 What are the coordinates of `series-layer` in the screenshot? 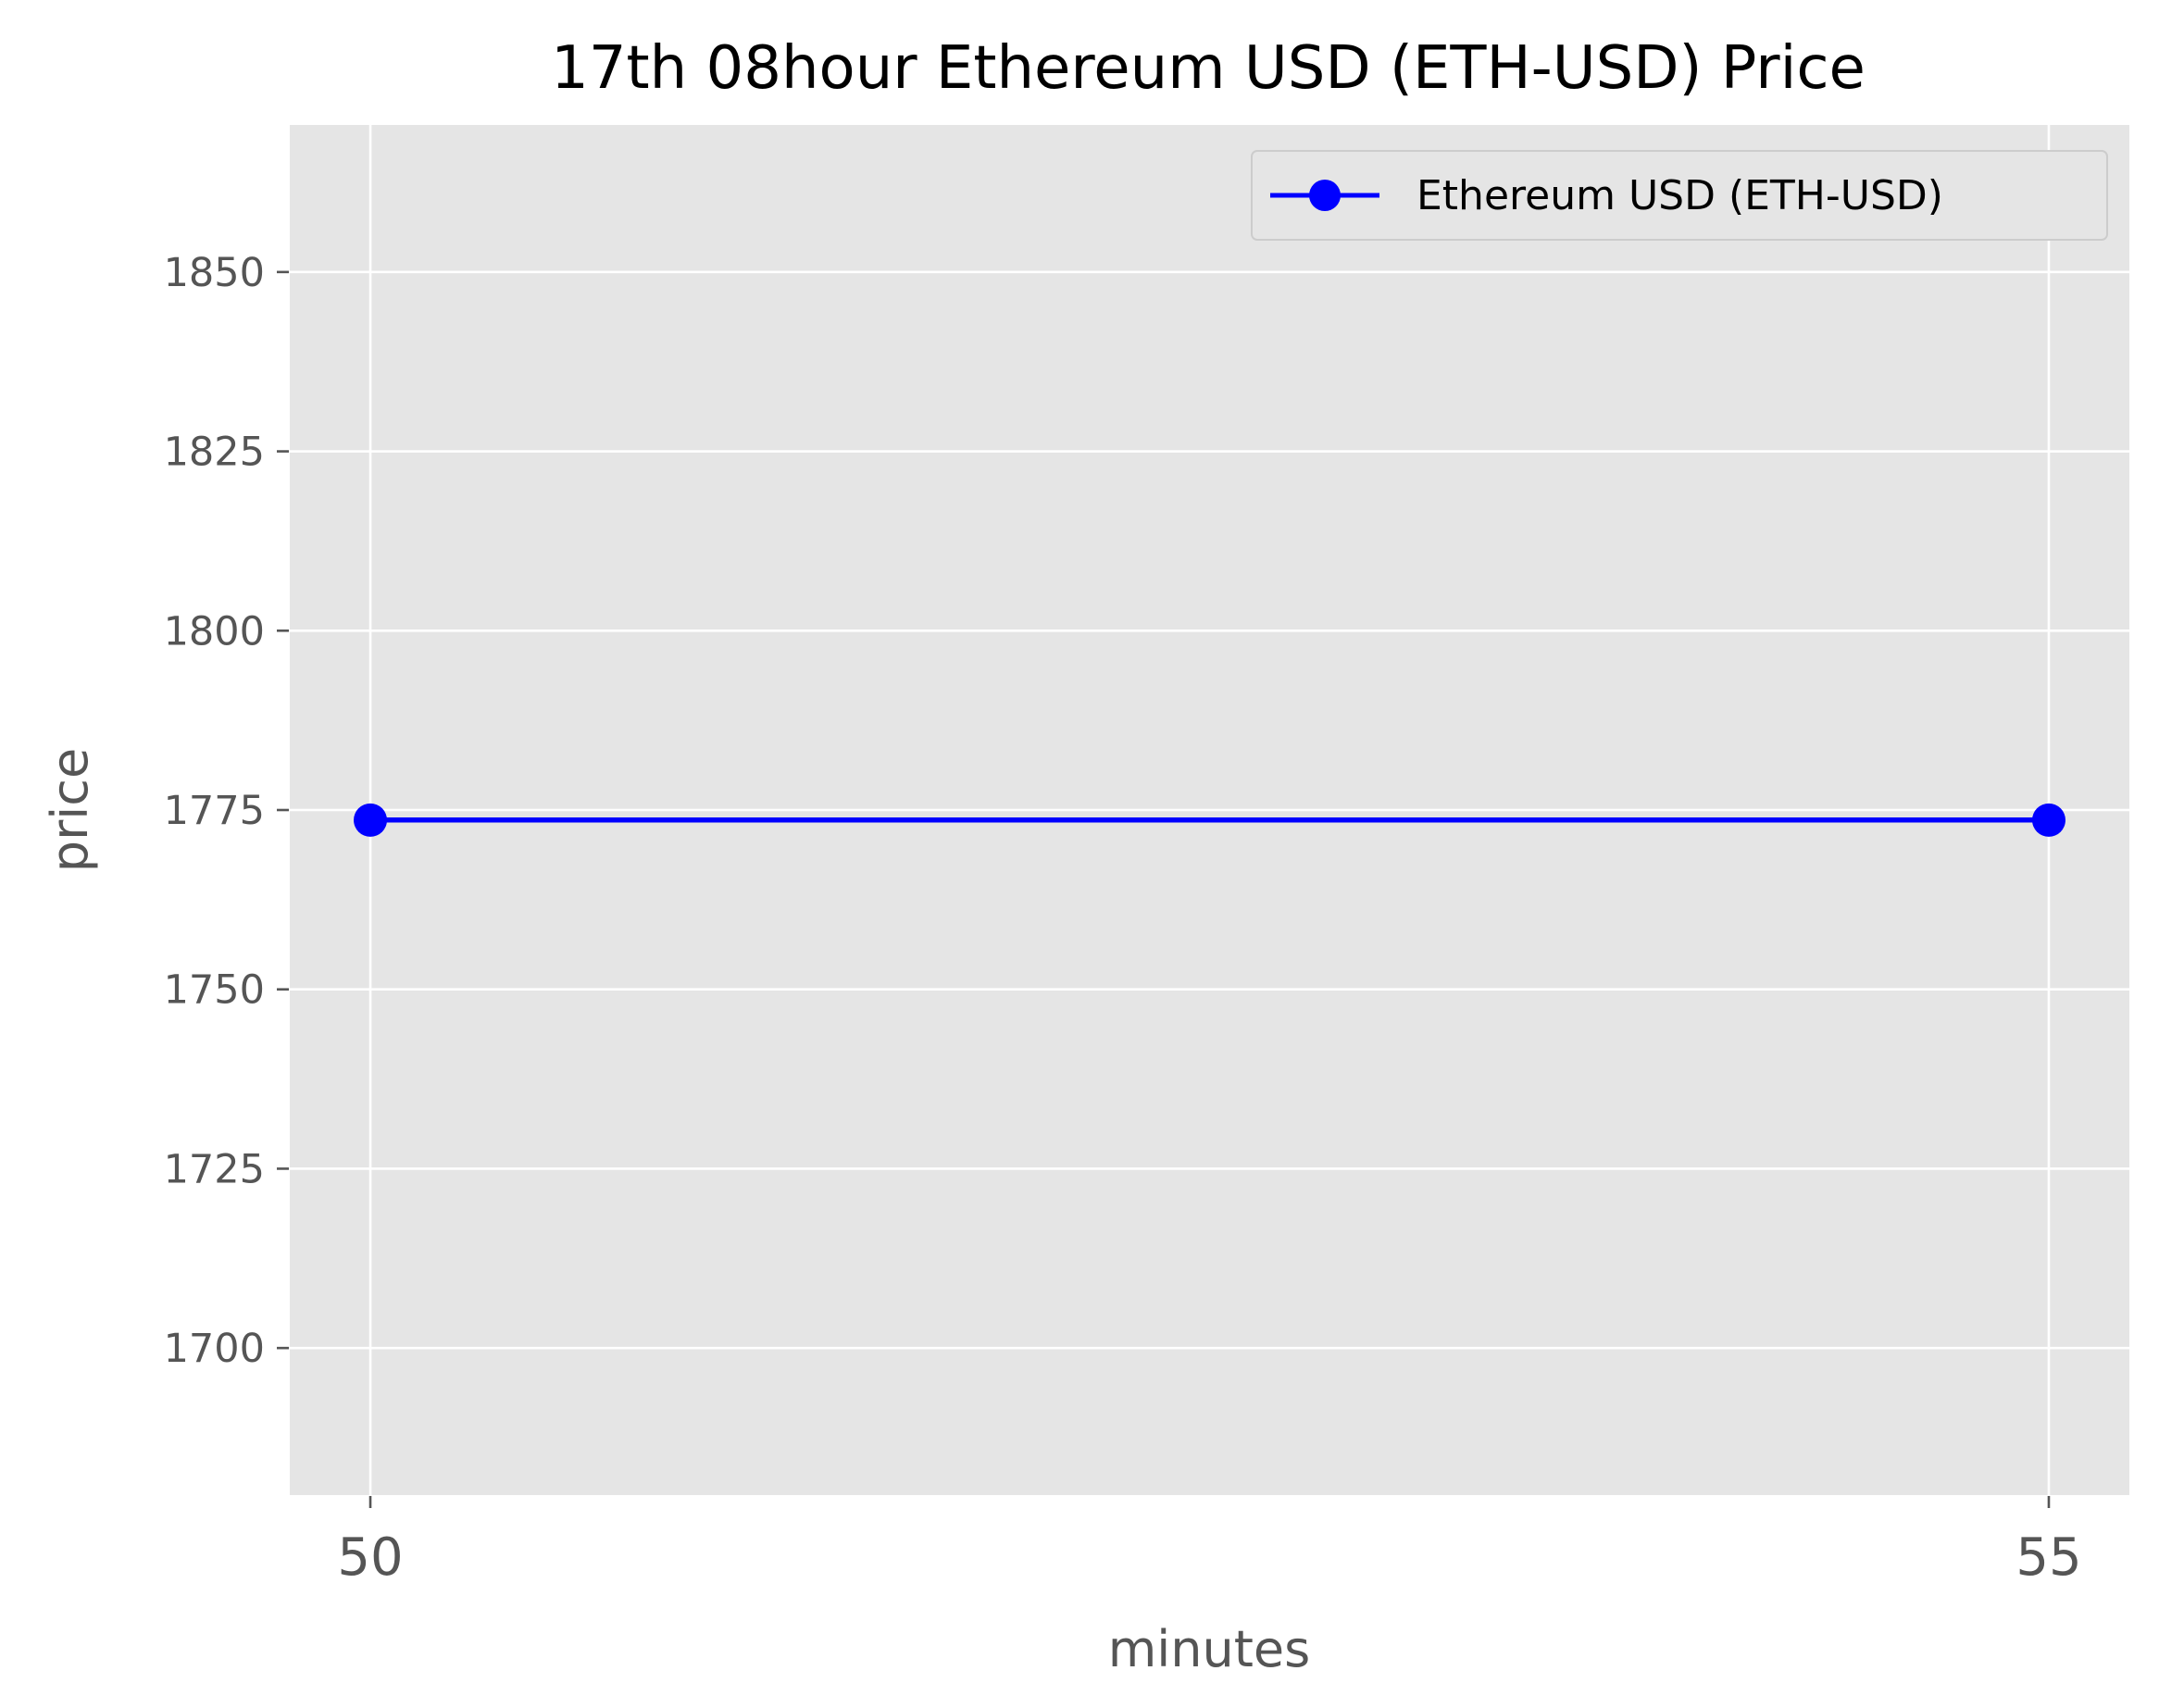 It's located at (1209, 820).